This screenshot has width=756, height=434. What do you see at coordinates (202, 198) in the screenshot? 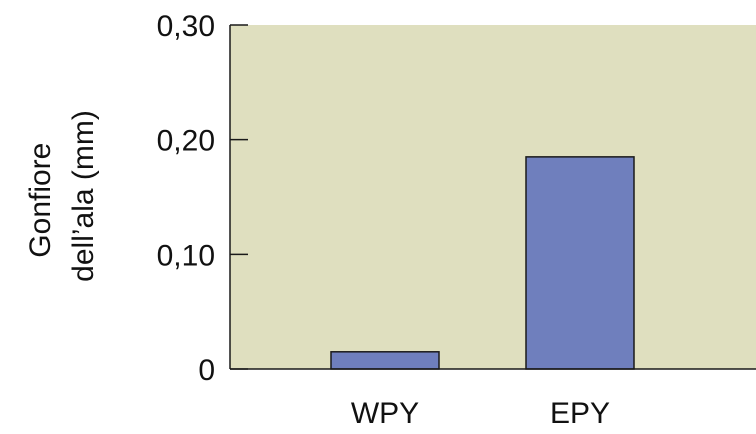
I see `y-ticks: 0 0,10 0,20 0,30` at bounding box center [202, 198].